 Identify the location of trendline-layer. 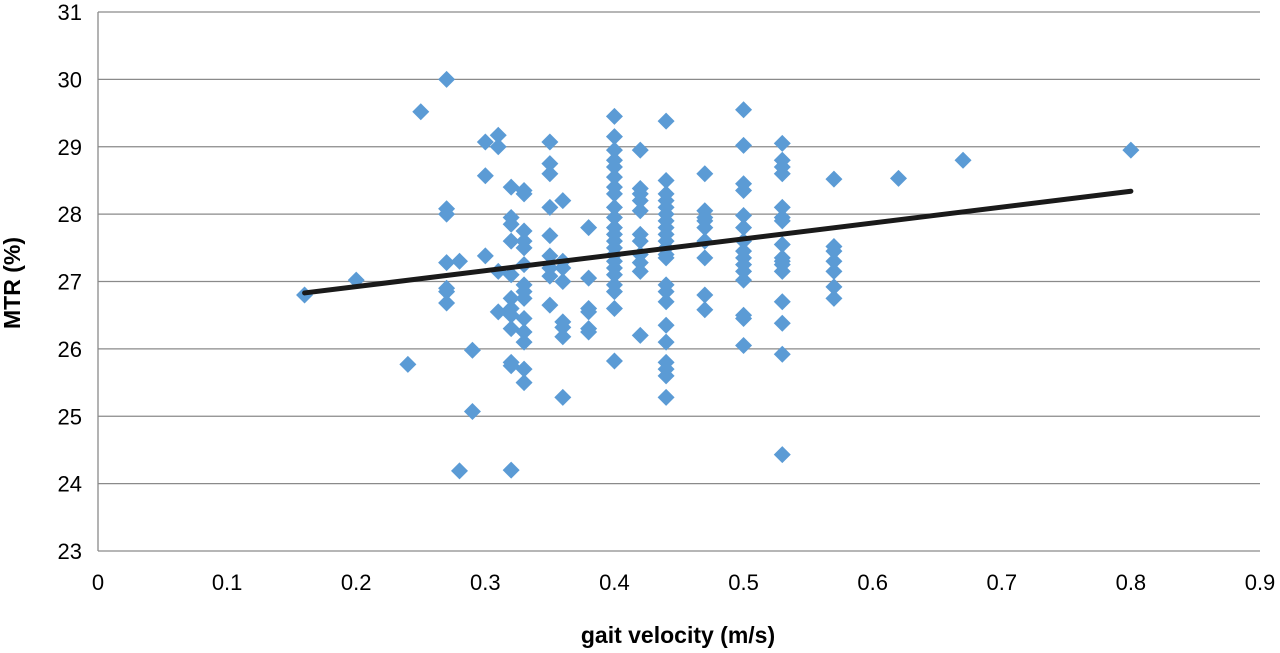
(718, 242).